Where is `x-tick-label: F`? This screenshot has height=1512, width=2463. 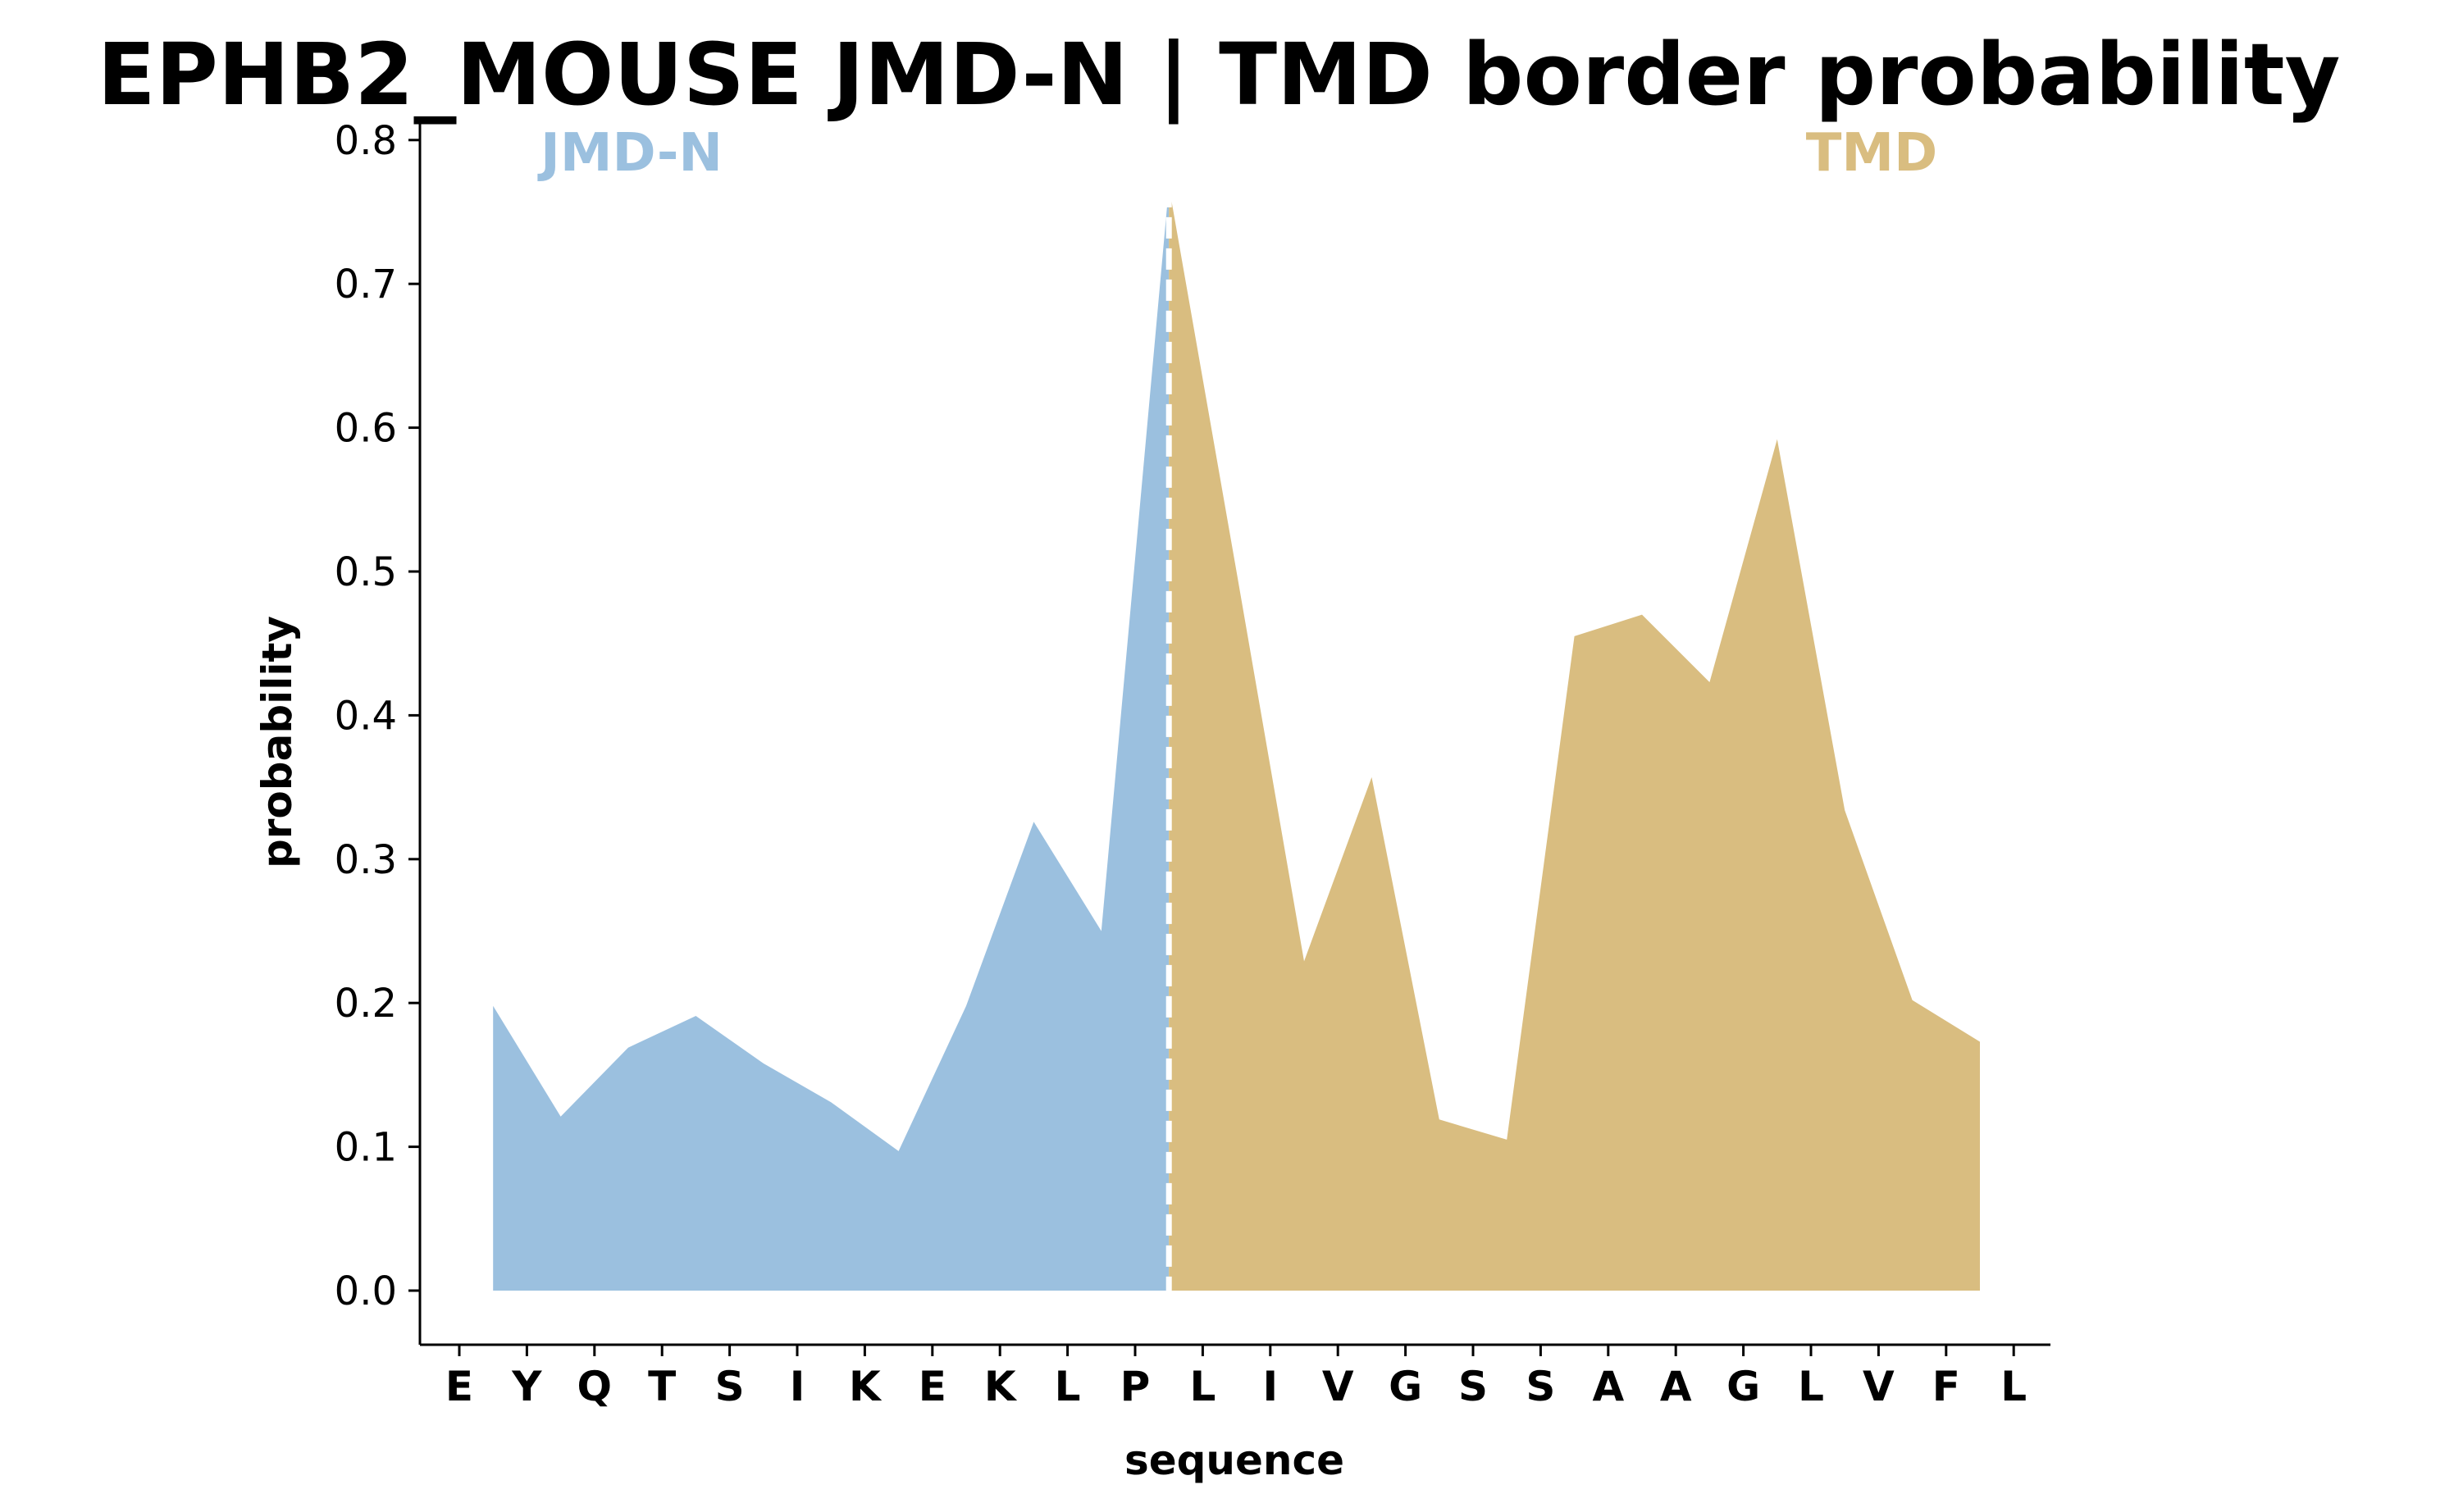 x-tick-label: F is located at coordinates (1946, 1386).